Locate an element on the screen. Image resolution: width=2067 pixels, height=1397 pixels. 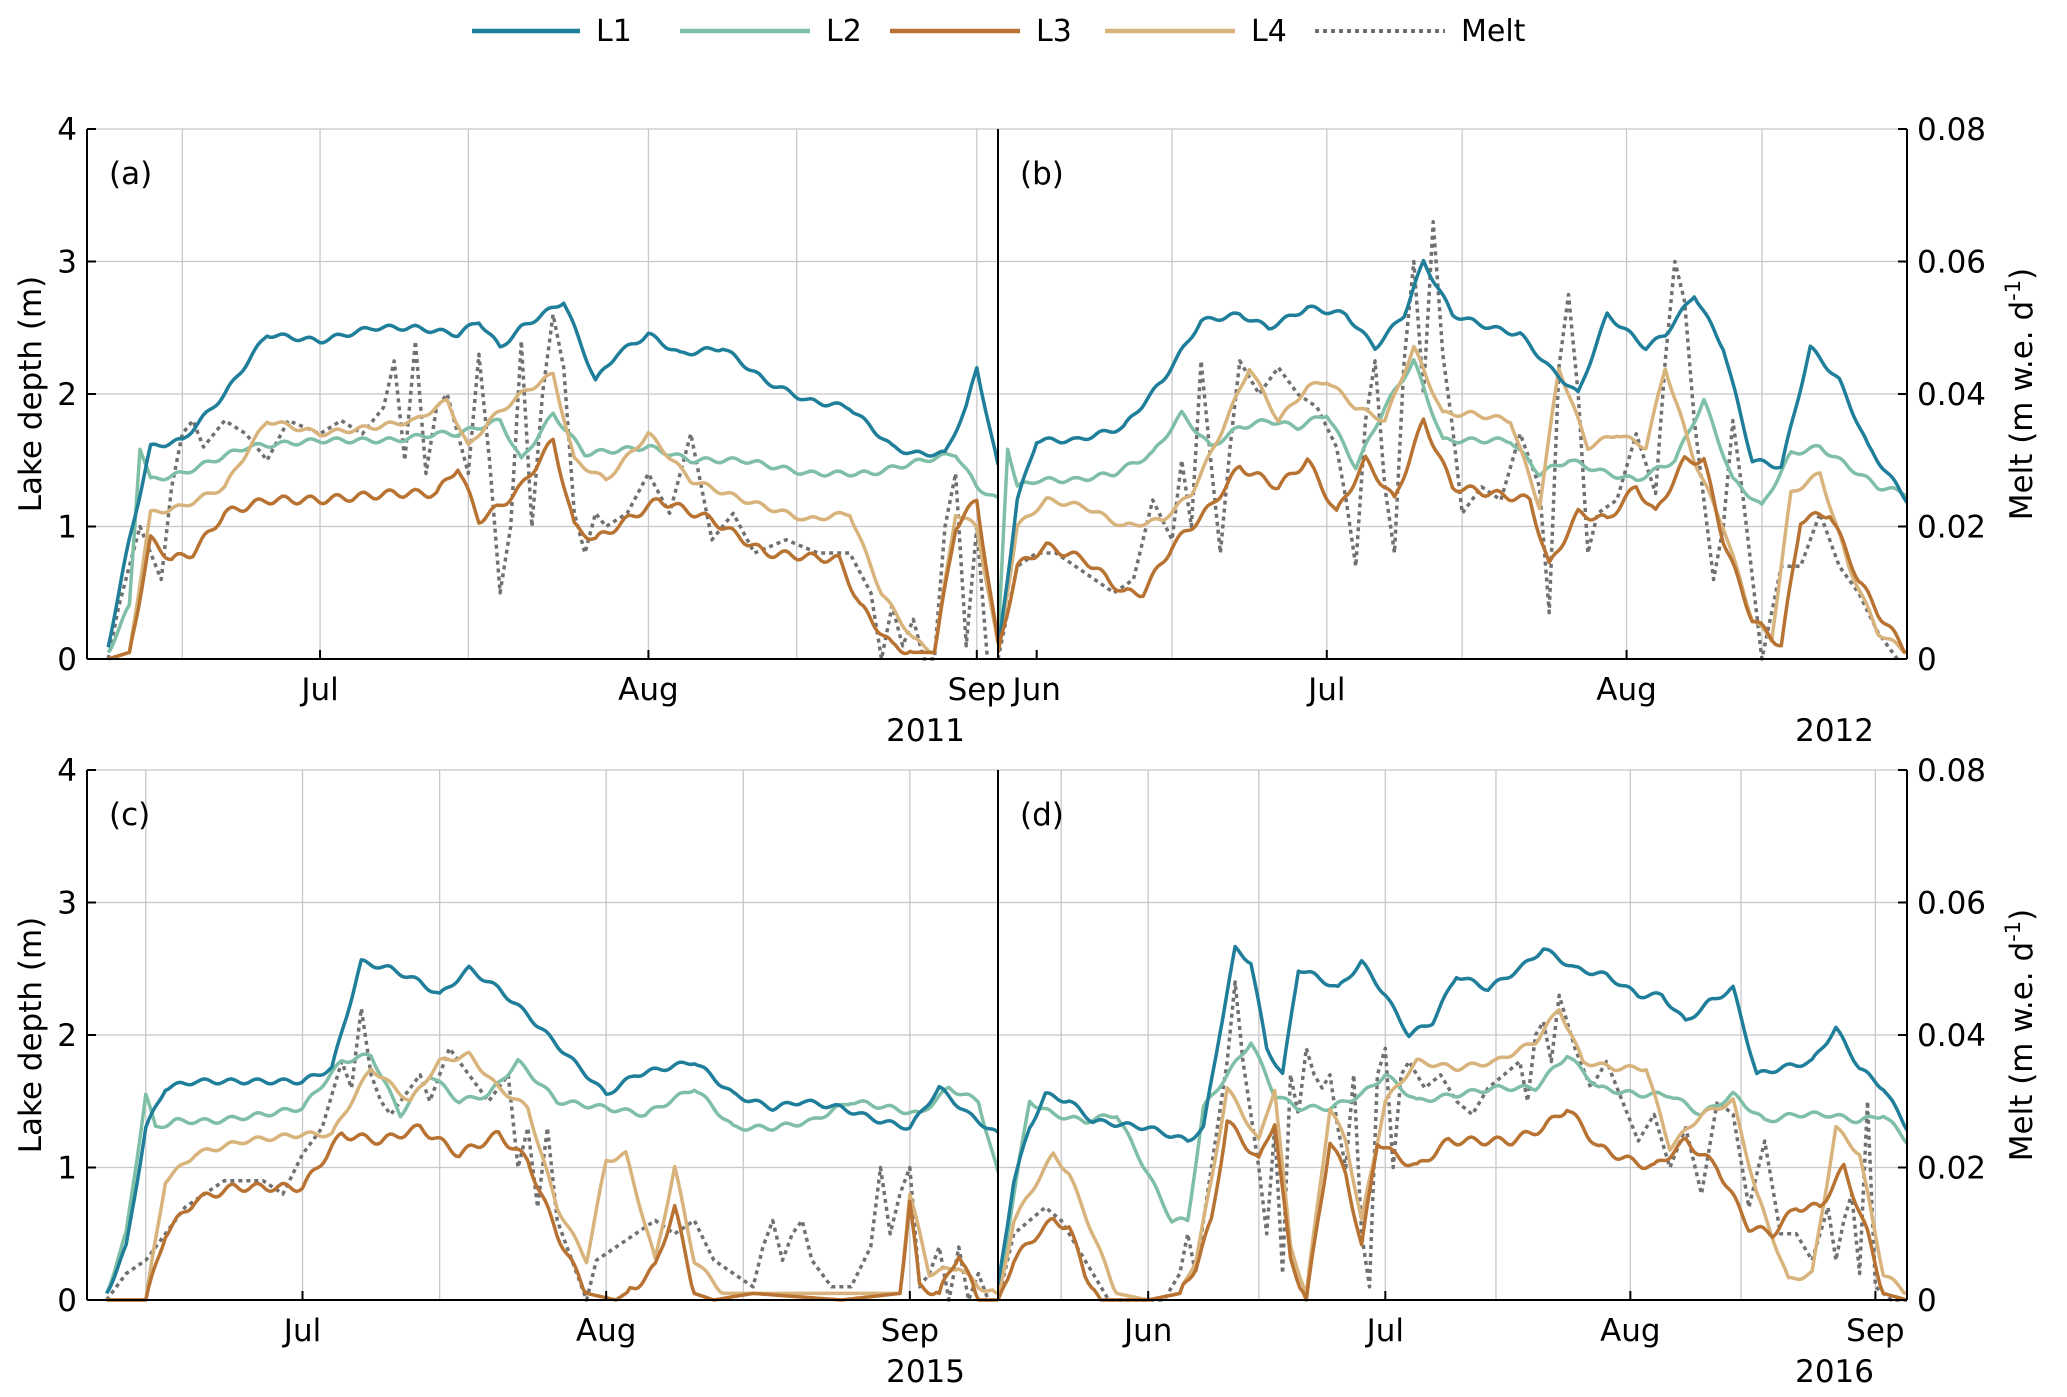
legend-label: Melt is located at coordinates (1493, 31).